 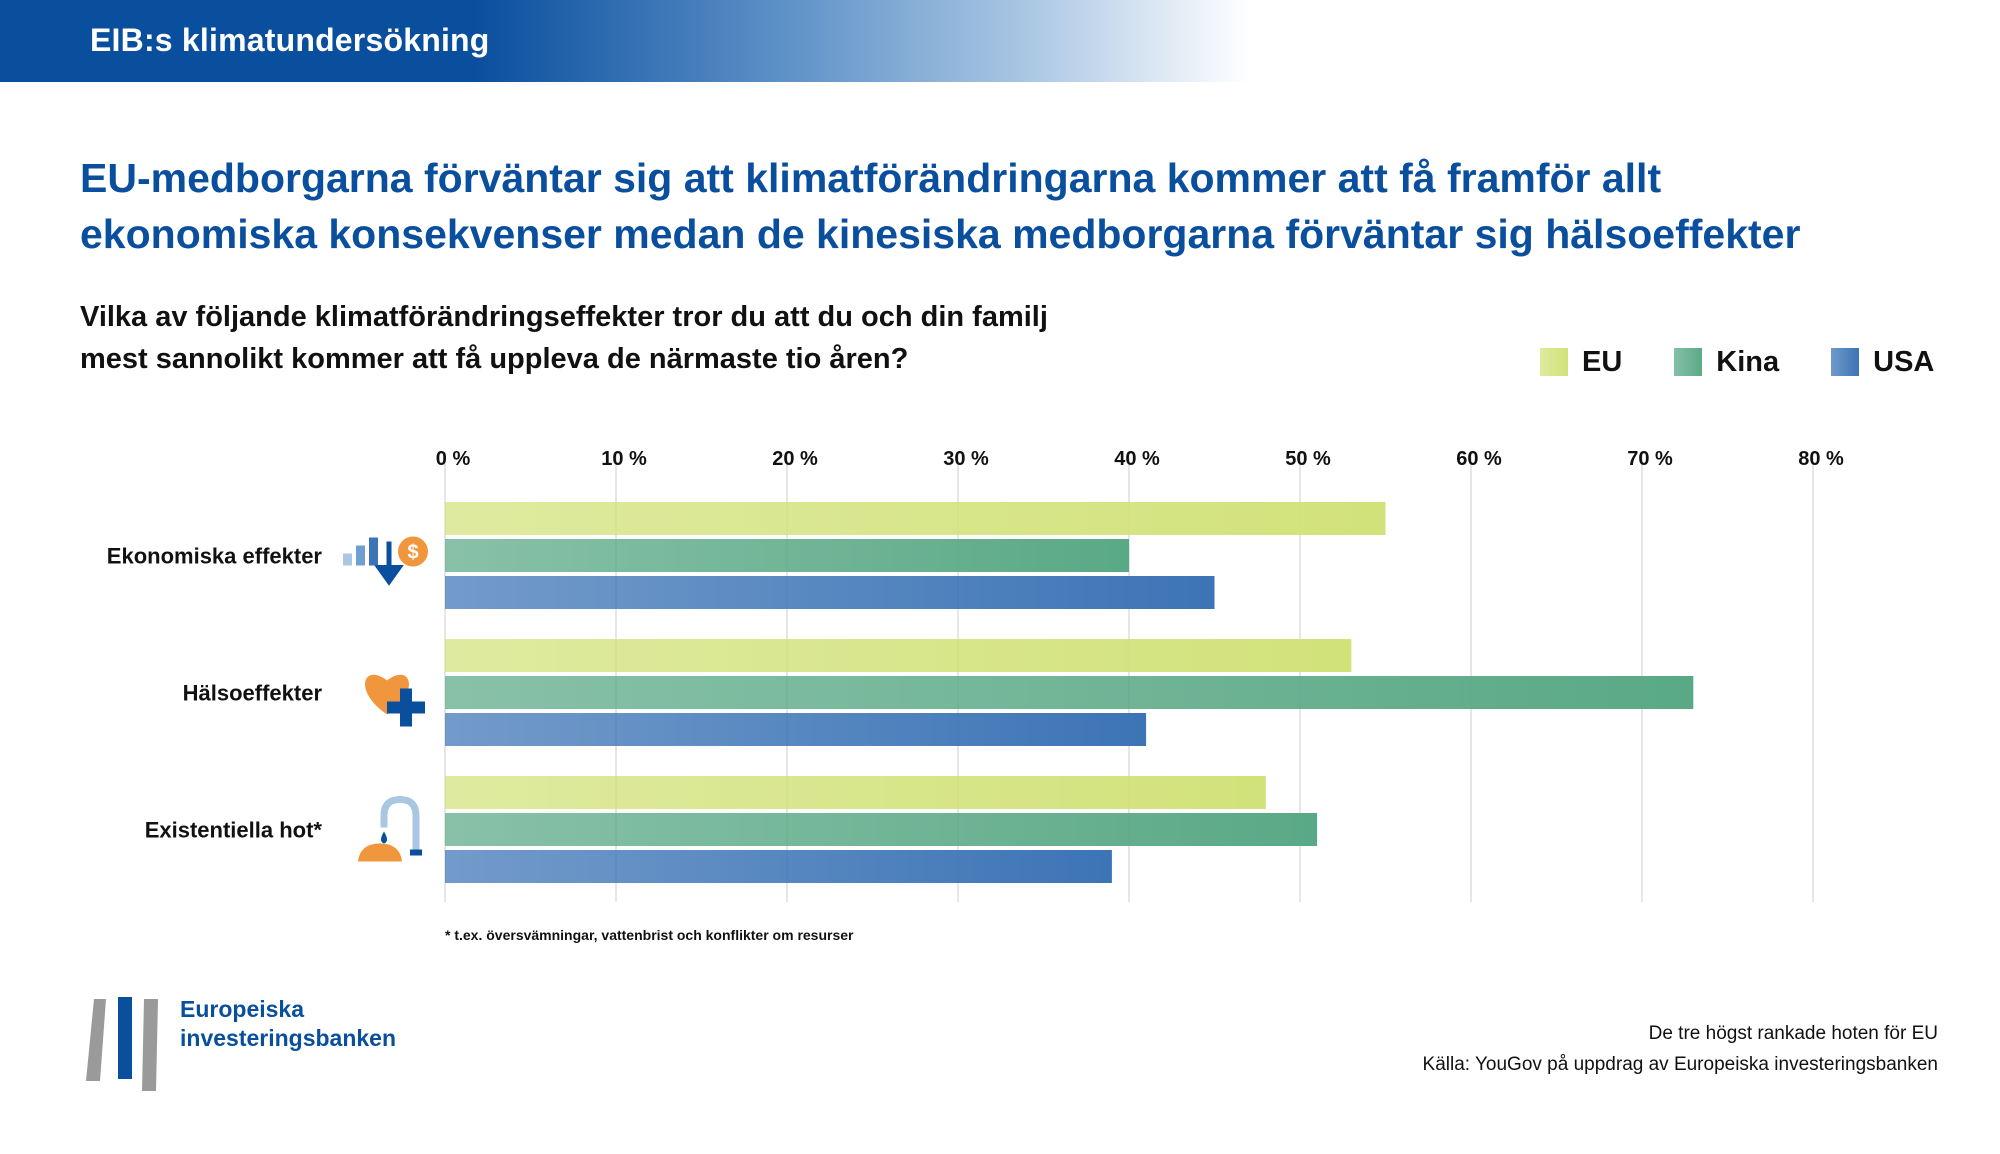 What do you see at coordinates (406, 707) in the screenshot?
I see `health-icon` at bounding box center [406, 707].